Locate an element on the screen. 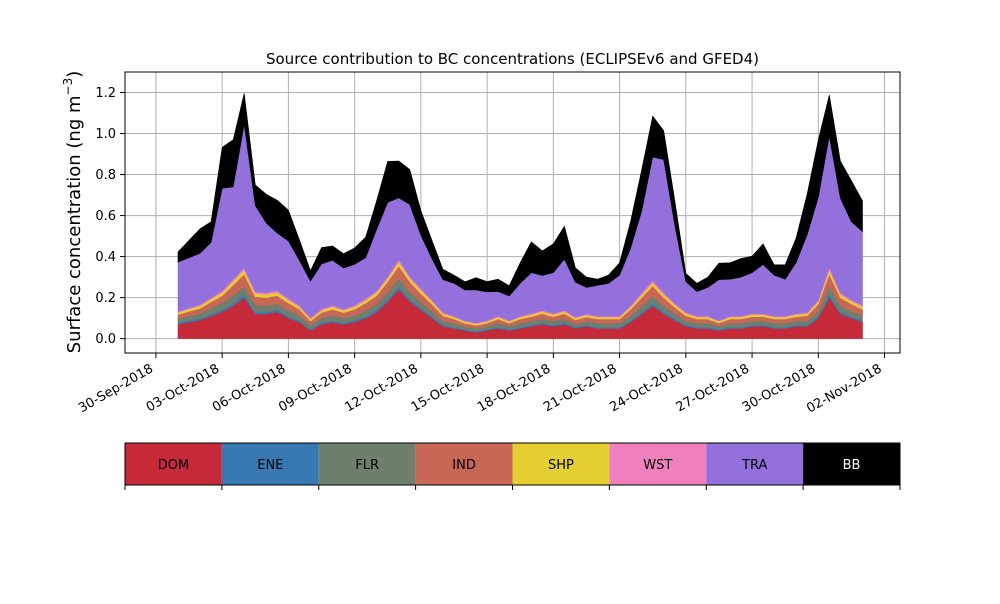  legend-swatch-dom is located at coordinates (173, 464).